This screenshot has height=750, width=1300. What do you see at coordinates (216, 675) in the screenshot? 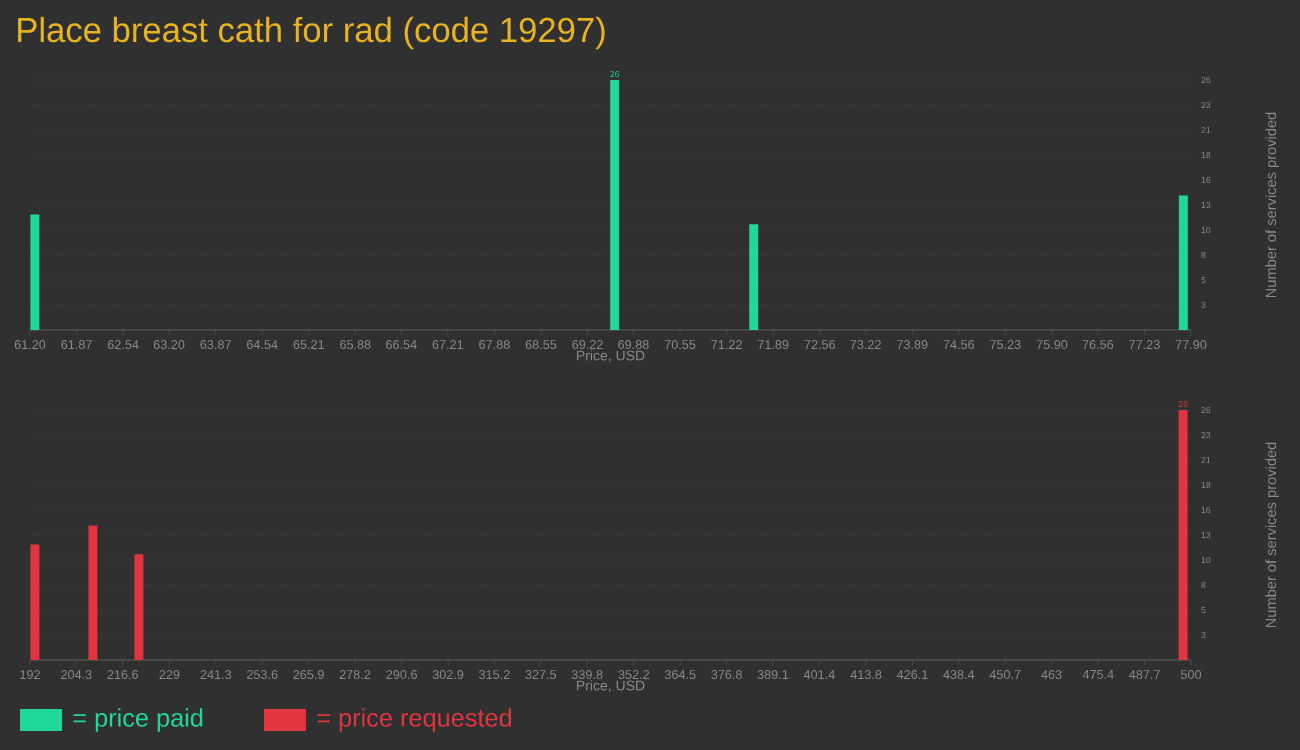
I see `x-tick-label: 241.3` at bounding box center [216, 675].